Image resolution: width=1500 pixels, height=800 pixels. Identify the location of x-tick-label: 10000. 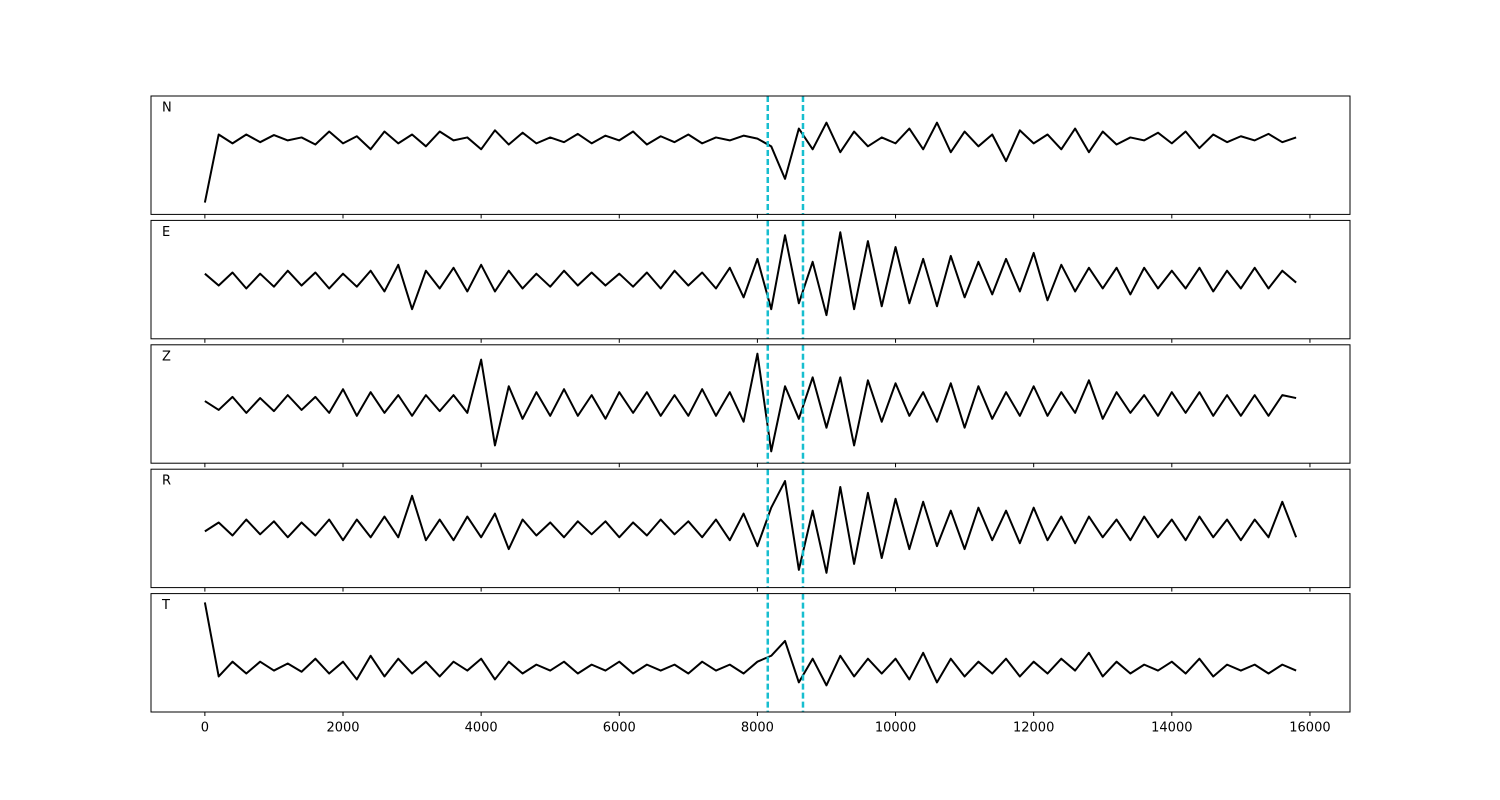
(895, 728).